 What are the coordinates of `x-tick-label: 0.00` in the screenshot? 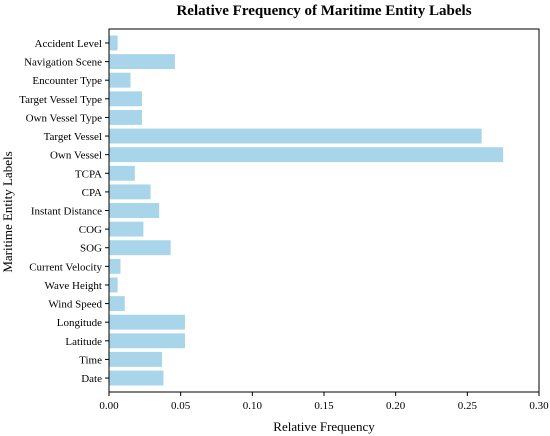 It's located at (109, 406).